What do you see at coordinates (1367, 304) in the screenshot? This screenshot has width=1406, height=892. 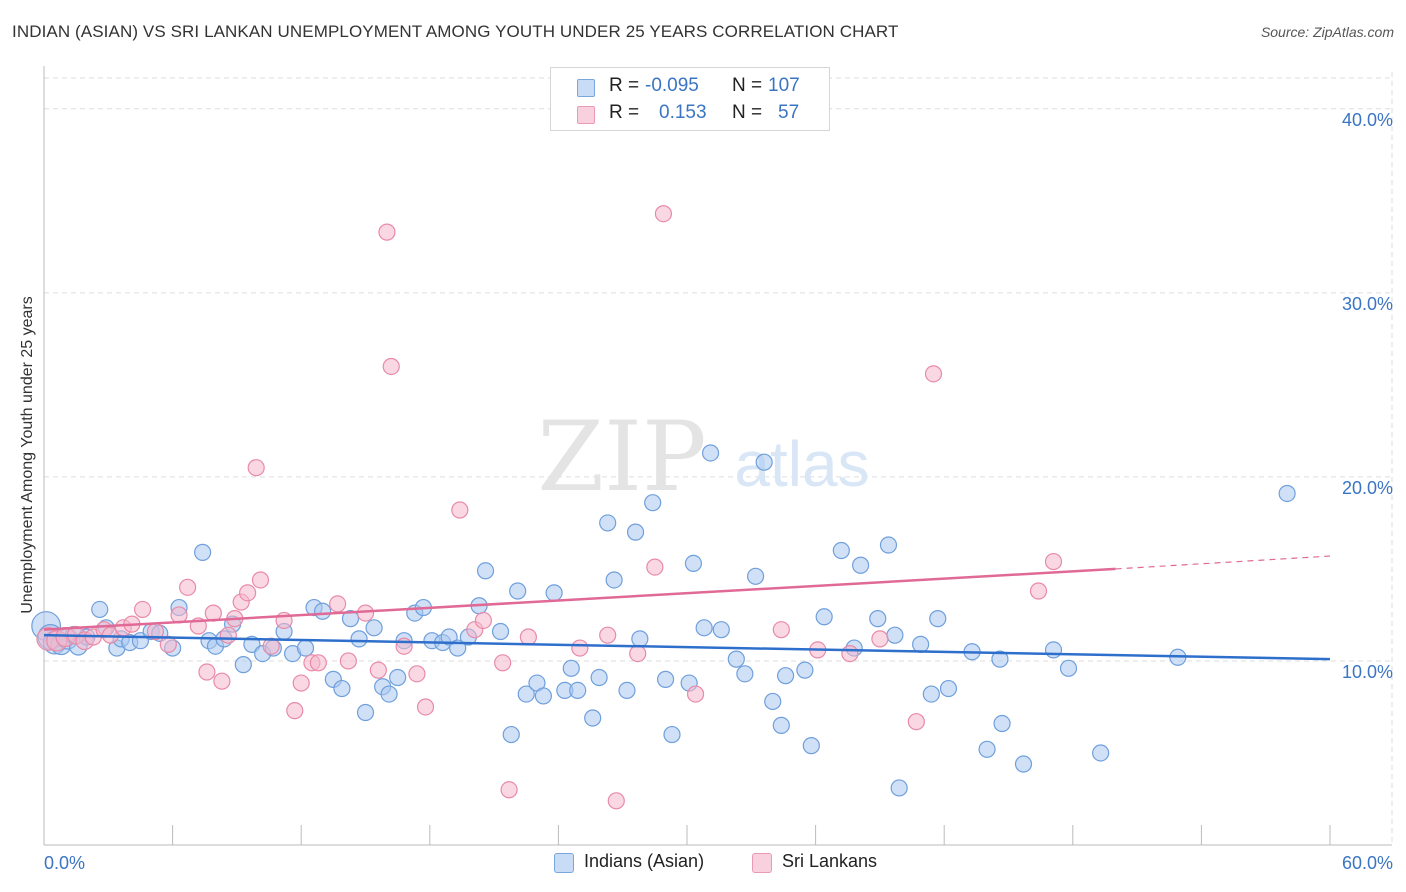 I see `y-tick-label: 30.0%` at bounding box center [1367, 304].